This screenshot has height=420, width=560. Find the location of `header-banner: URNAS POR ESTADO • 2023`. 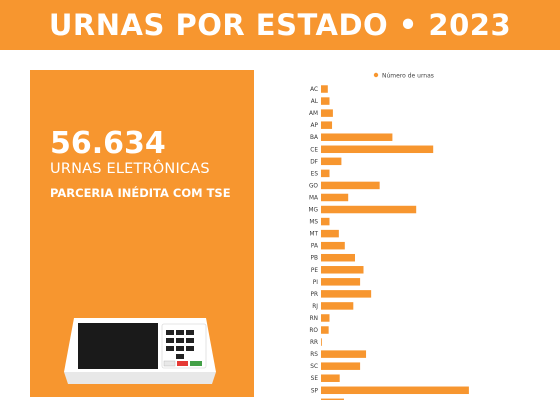

header-banner: URNAS POR ESTADO • 2023 is located at coordinates (280, 25).